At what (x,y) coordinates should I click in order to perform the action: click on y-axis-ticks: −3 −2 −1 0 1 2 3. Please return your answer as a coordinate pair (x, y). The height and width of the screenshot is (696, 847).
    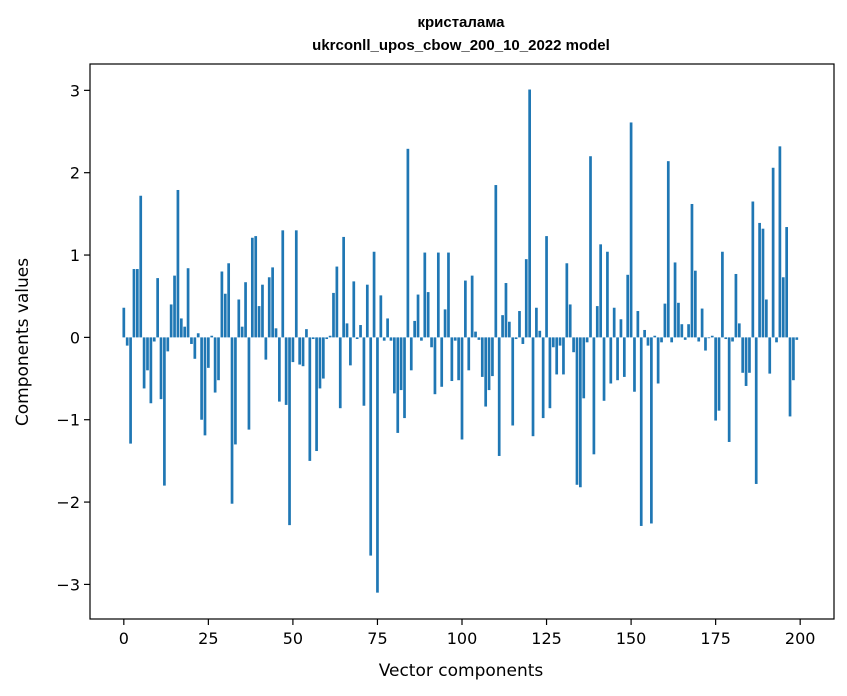
    Looking at the image, I should click on (73, 337).